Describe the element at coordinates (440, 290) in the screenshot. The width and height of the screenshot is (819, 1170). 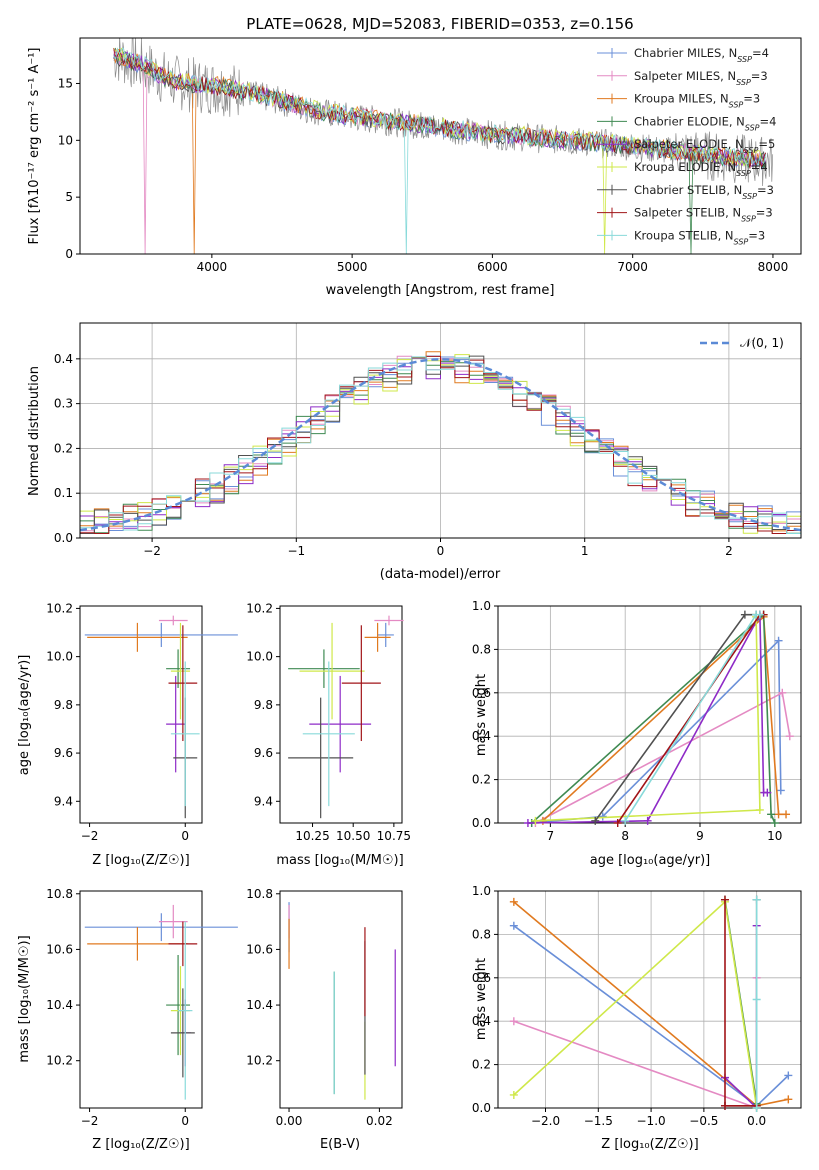
I see `spectrum-xlabel: wavelength [Angstrom, rest frame]` at that location.